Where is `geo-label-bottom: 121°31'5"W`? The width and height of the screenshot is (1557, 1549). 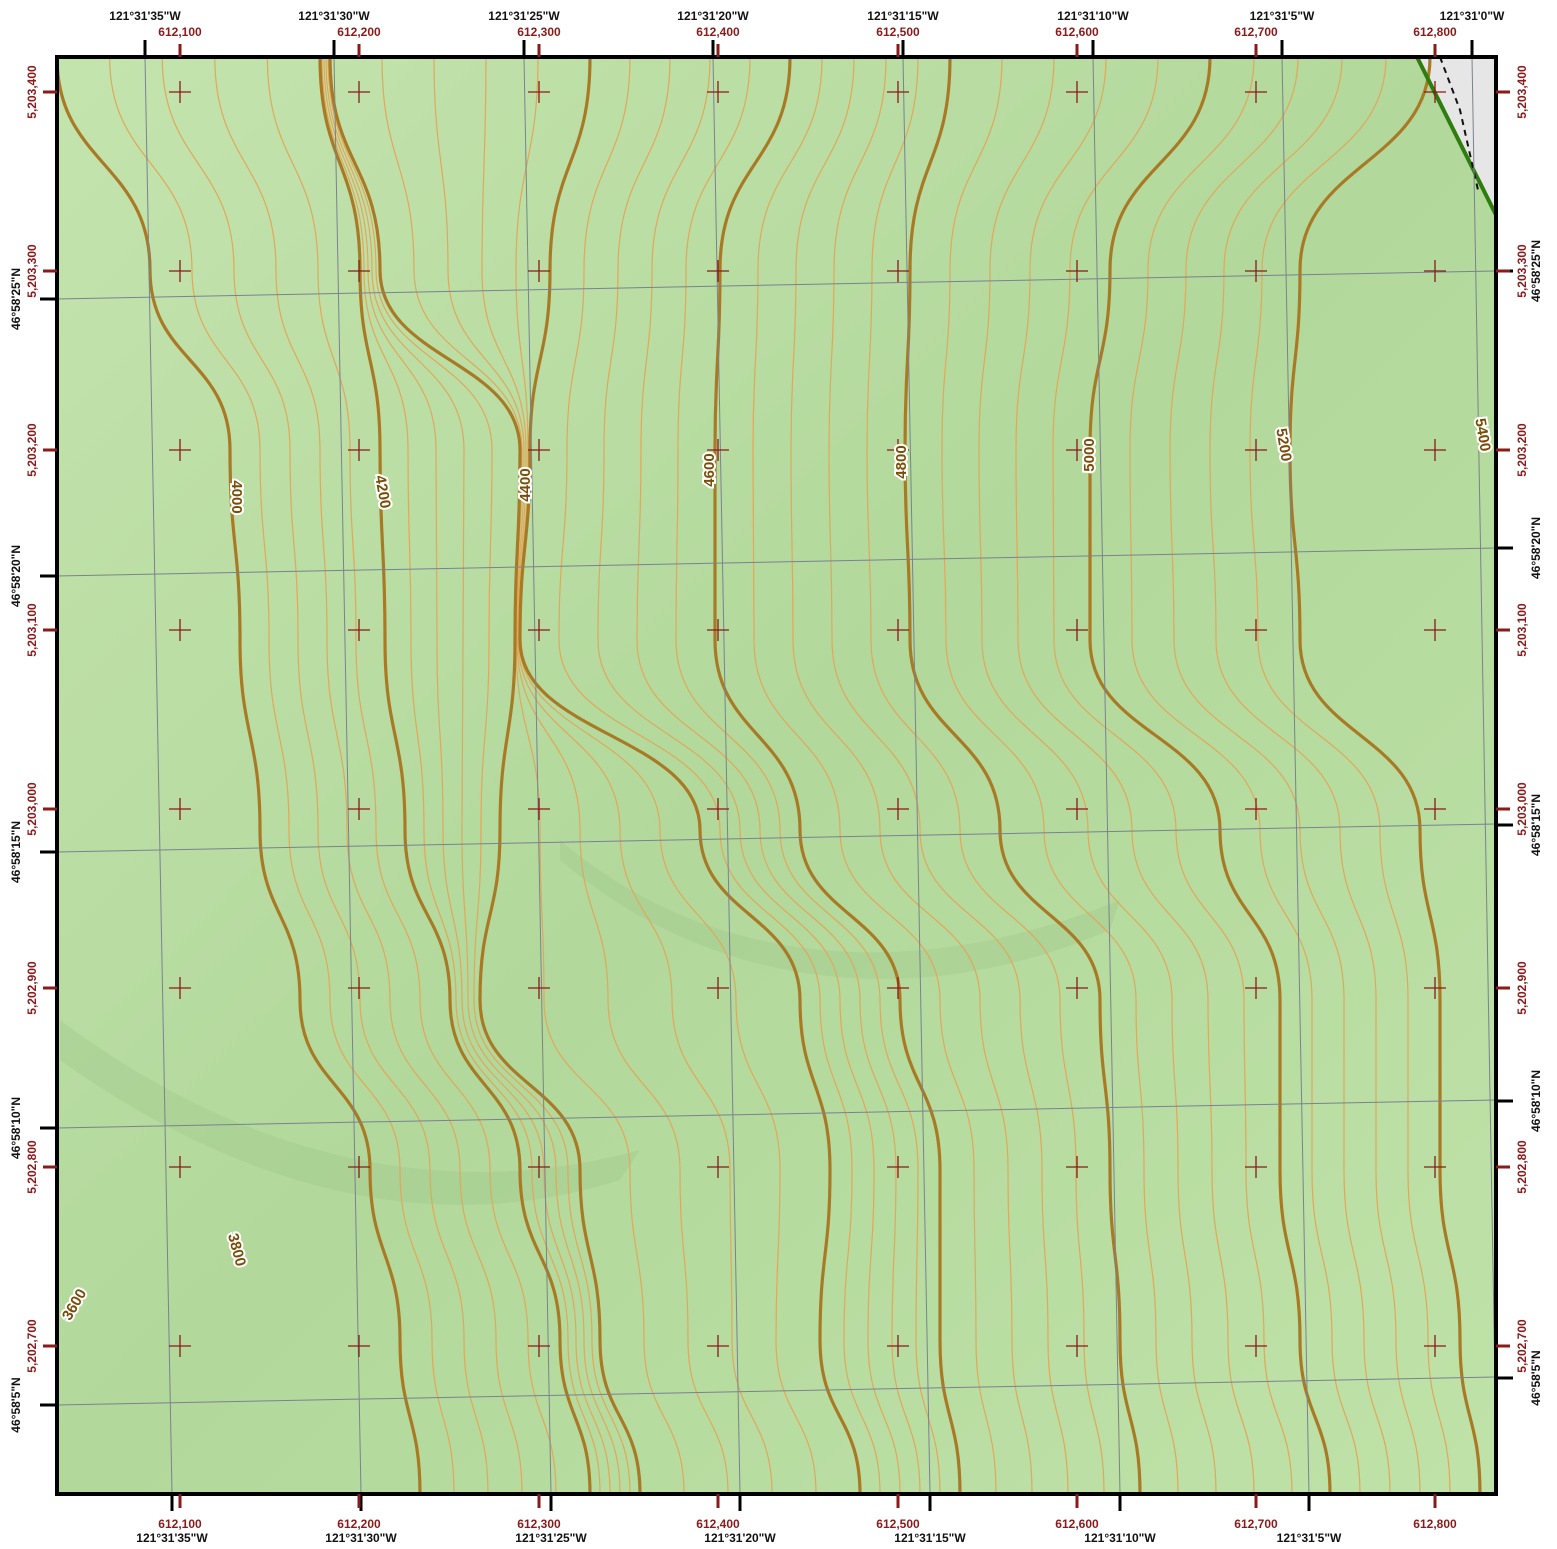 geo-label-bottom: 121°31'5"W is located at coordinates (1309, 1538).